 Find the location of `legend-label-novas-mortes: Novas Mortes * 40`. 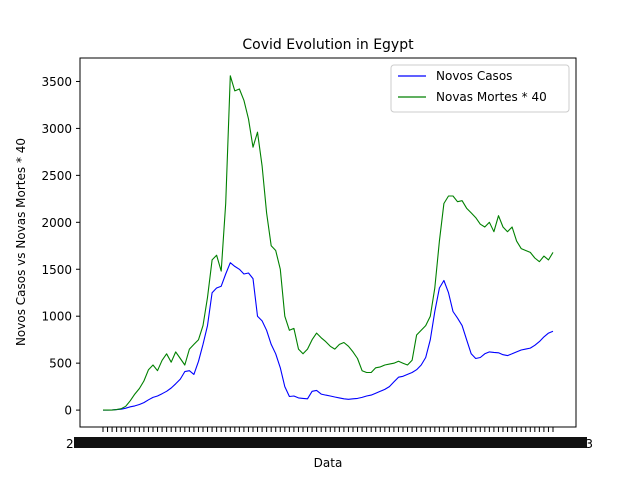

legend-label-novas-mortes: Novas Mortes * 40 is located at coordinates (491, 97).